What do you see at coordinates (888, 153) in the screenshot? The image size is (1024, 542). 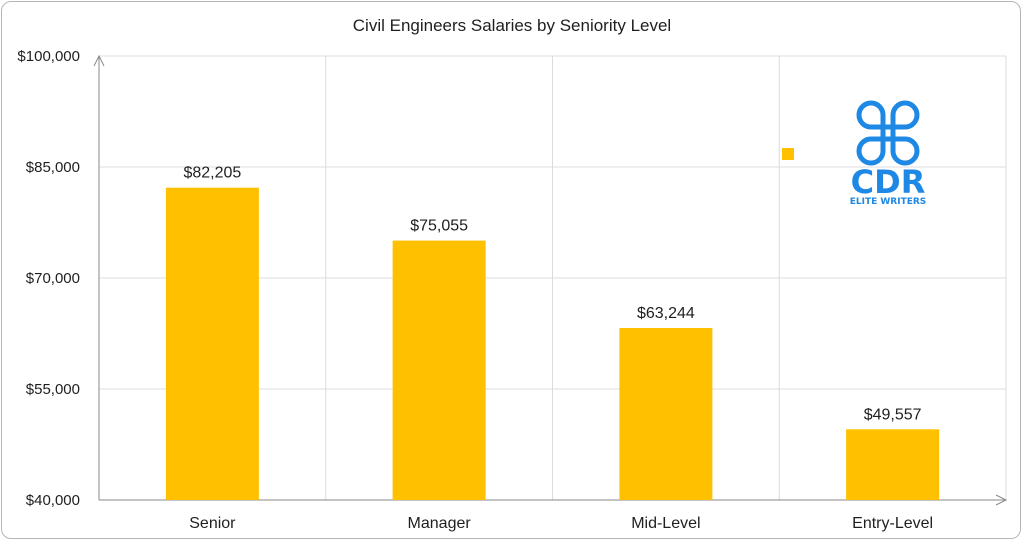 I see `cdr-elite-writers-logo: CDR ELITE WRITERS` at bounding box center [888, 153].